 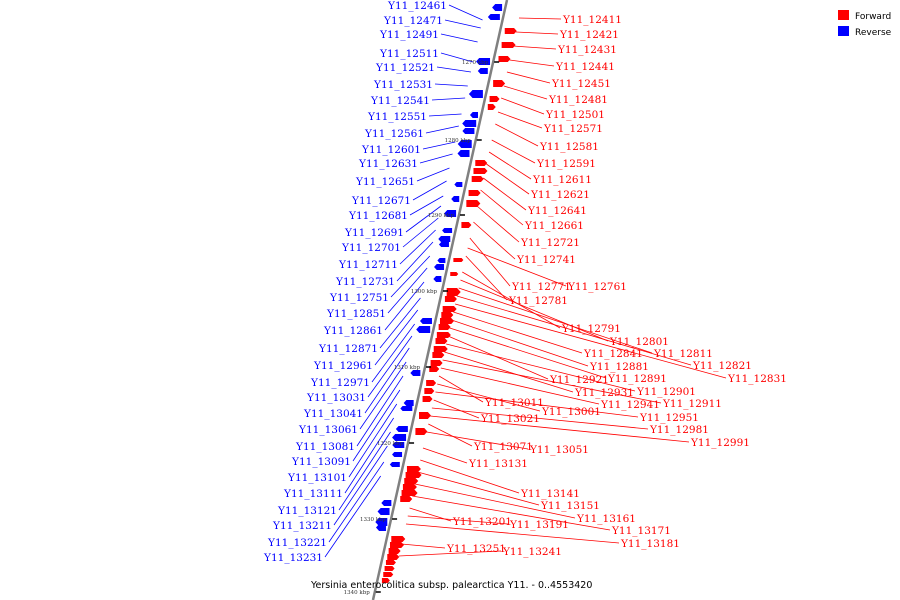 I want to click on gene-label-forward: Y11_12771, so click(x=541, y=287).